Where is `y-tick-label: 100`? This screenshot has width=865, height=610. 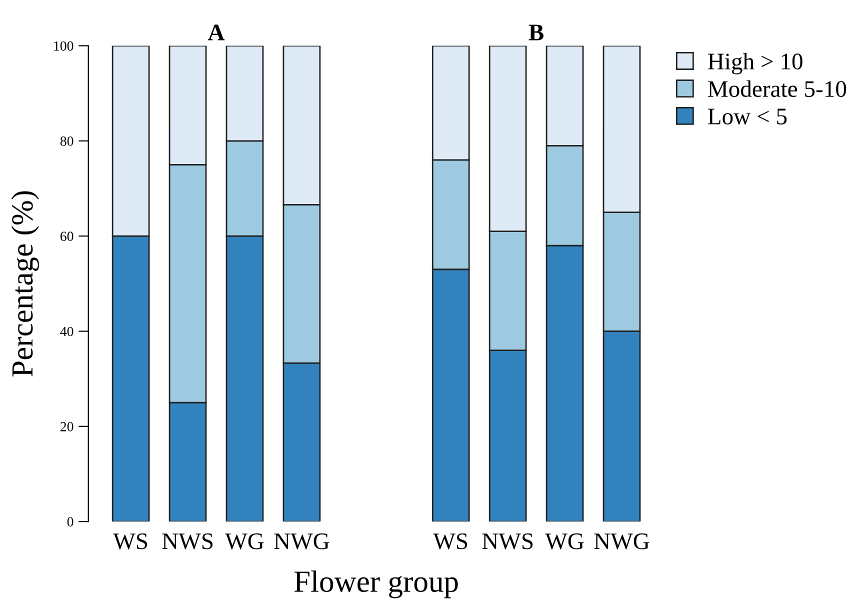
y-tick-label: 100 is located at coordinates (64, 46).